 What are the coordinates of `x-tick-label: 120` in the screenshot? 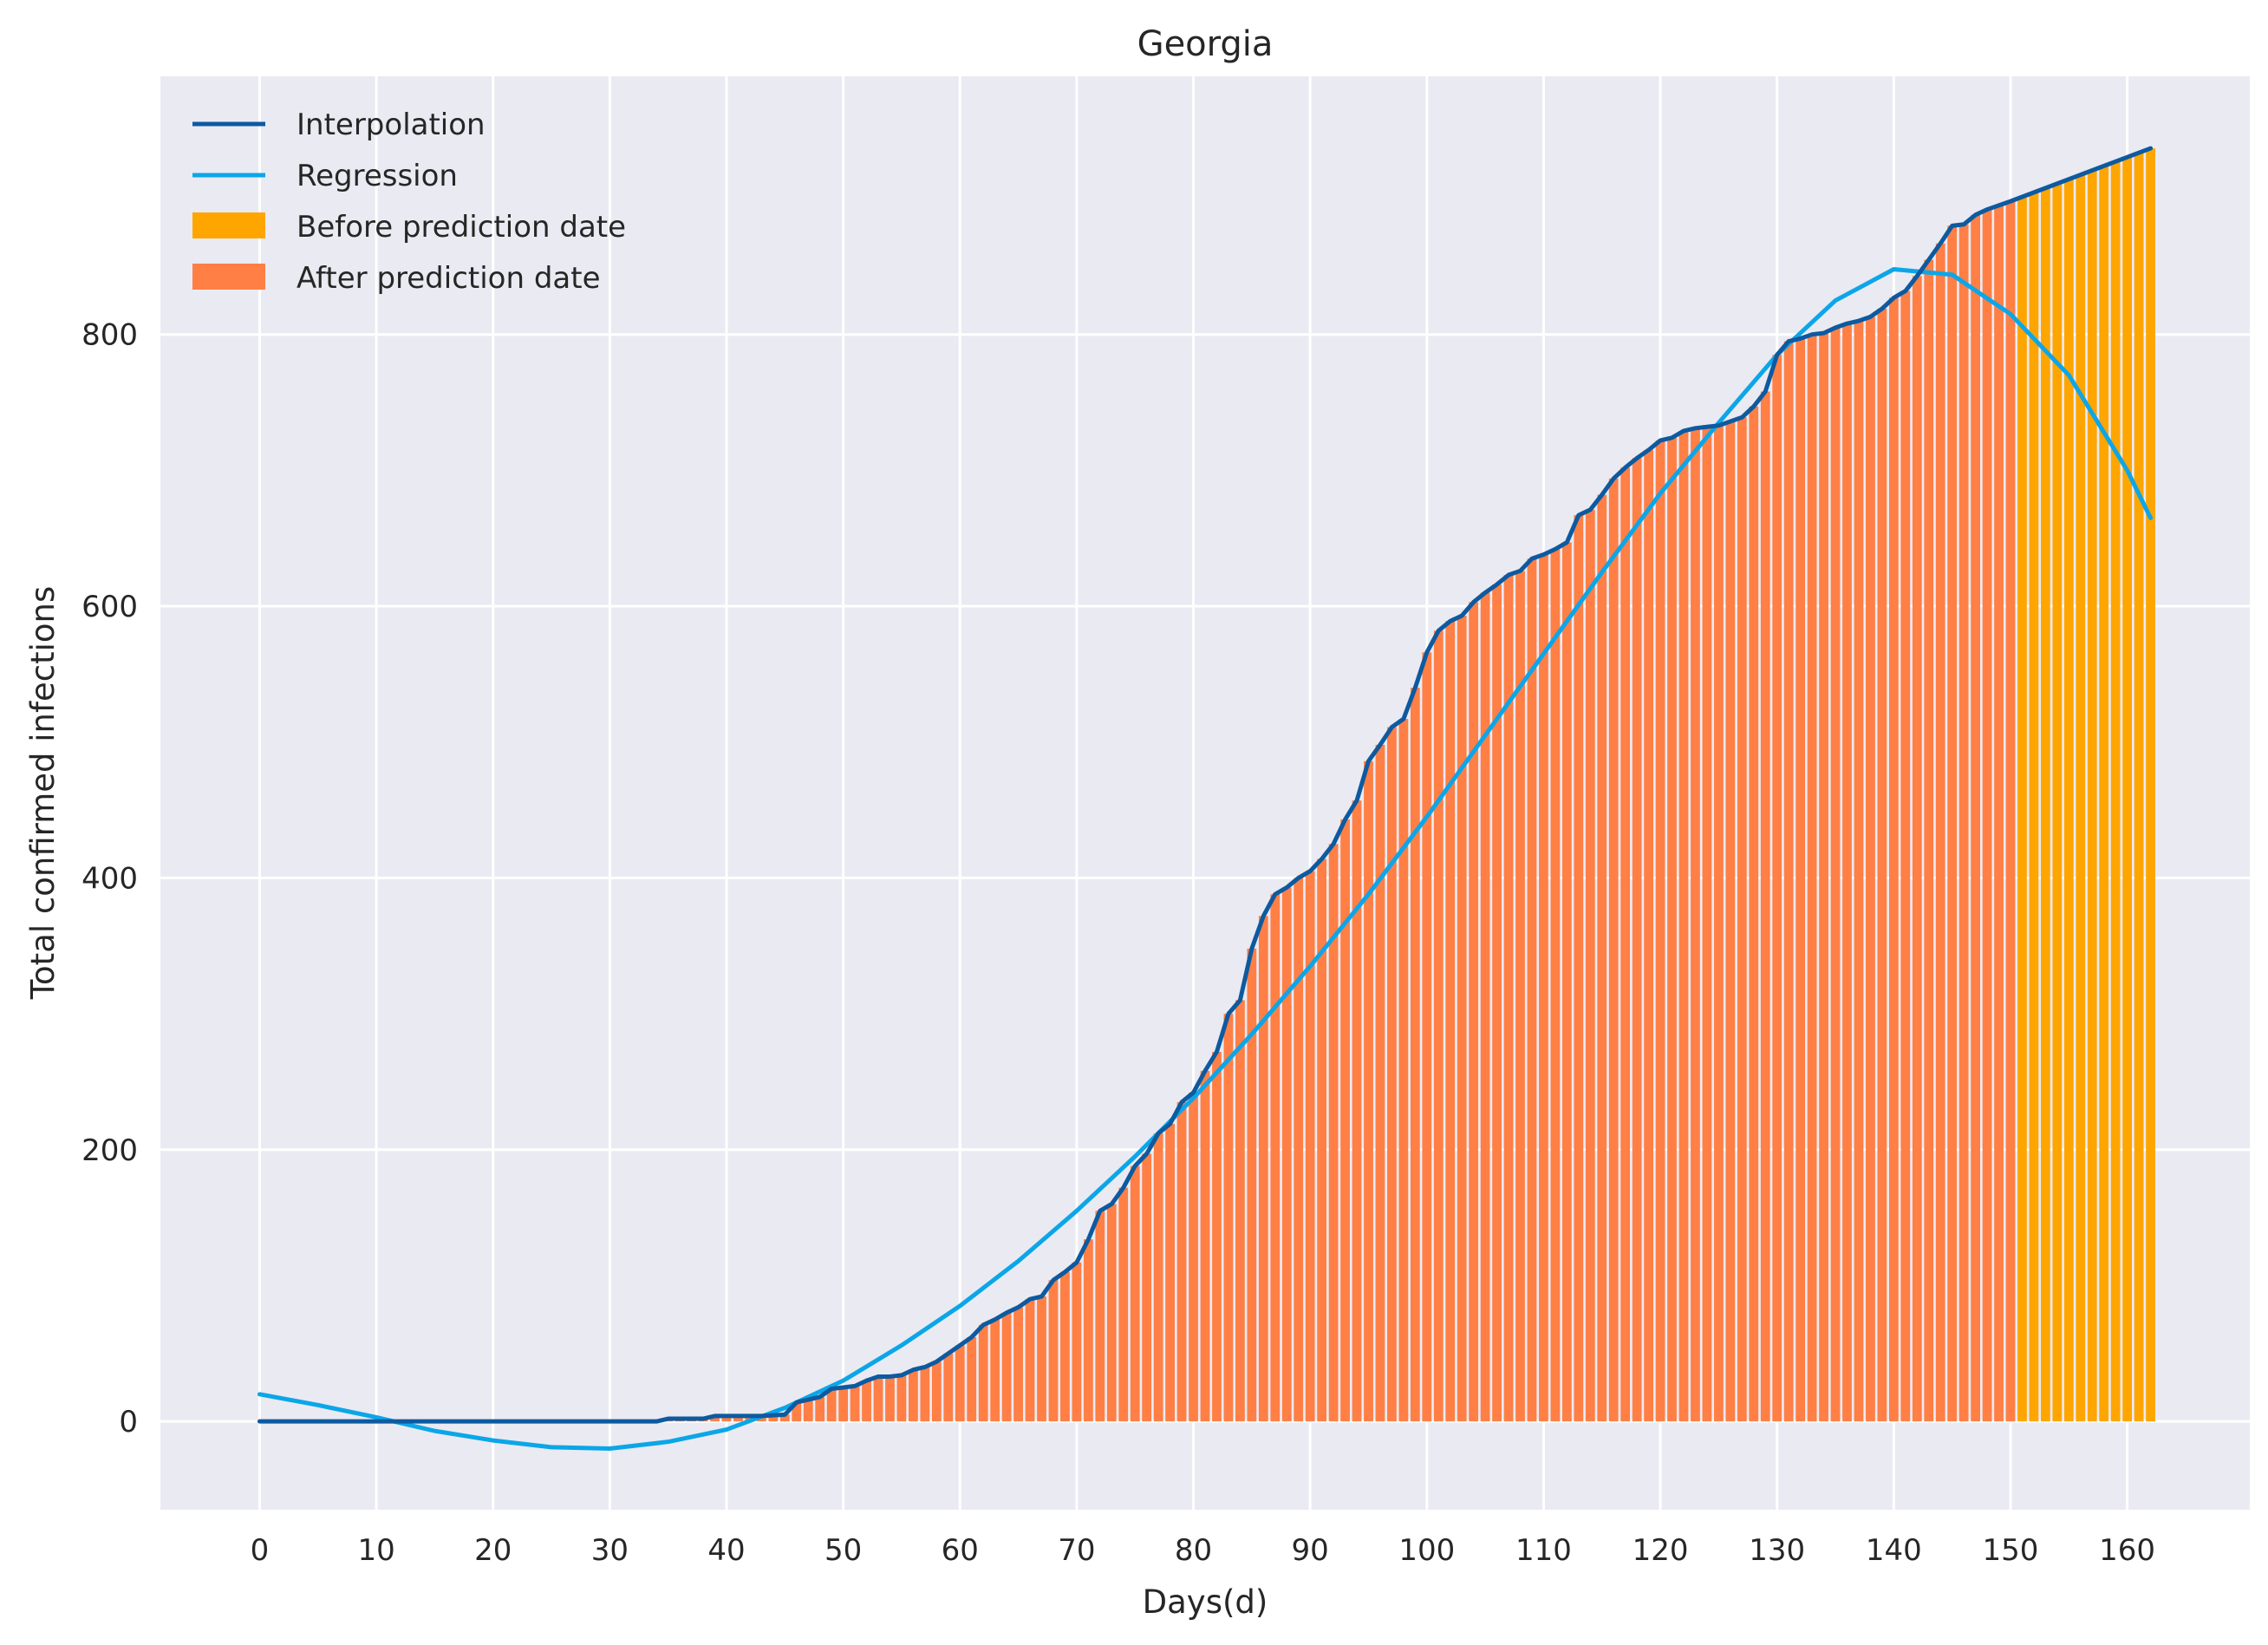 It's located at (1661, 1550).